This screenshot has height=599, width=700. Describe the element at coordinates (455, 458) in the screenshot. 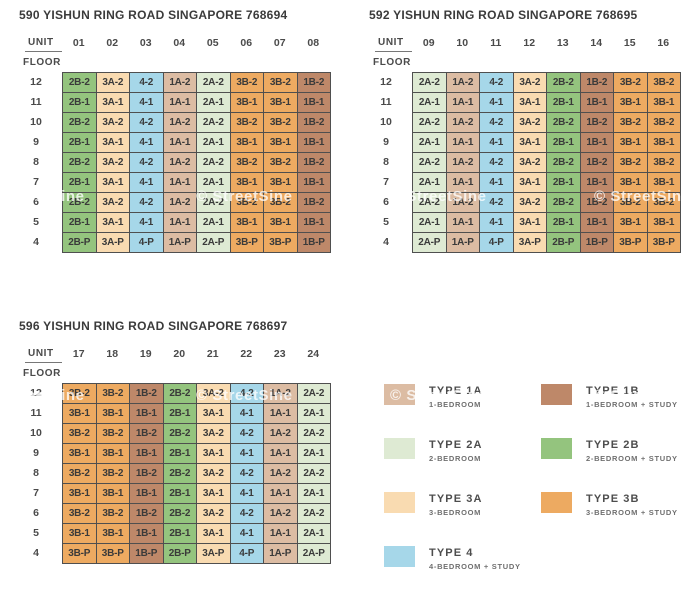

I see `legend-sublabel: 2-BEDROOM` at that location.